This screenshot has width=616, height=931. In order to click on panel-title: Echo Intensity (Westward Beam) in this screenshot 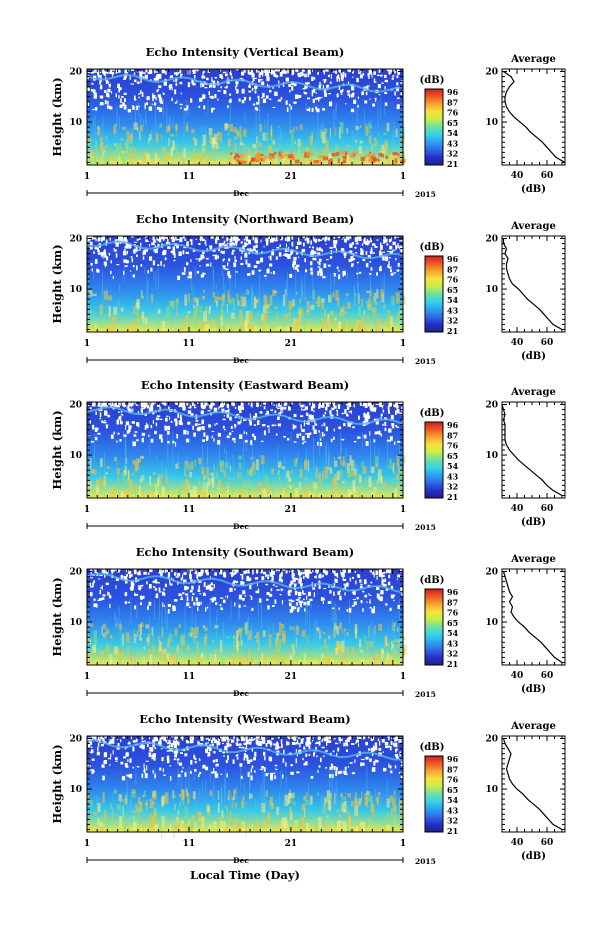, I will do `click(244, 719)`.